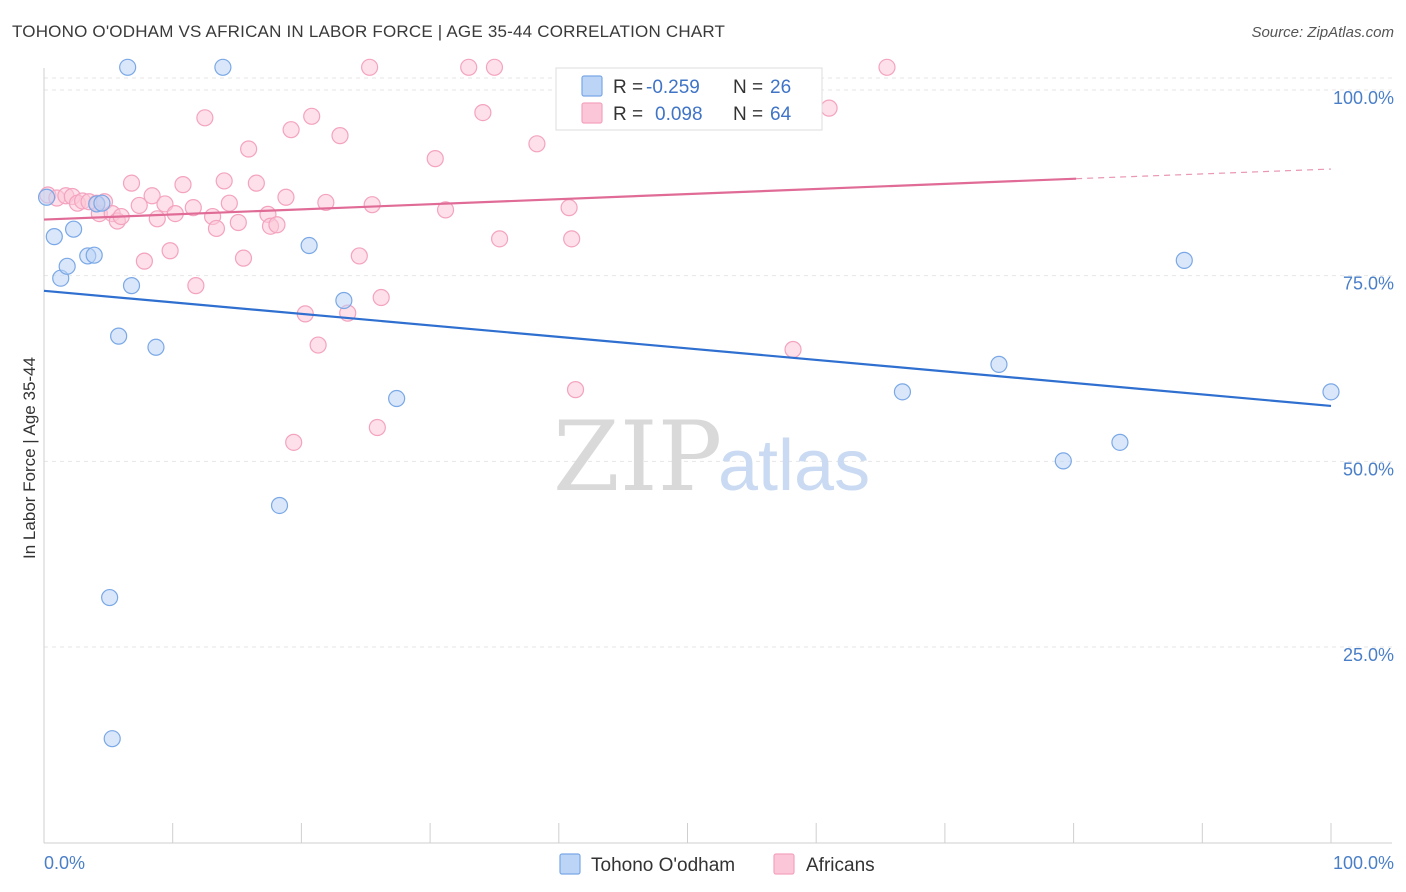 The image size is (1406, 892). Describe the element at coordinates (1204, 174) in the screenshot. I see `africans-trend-line-extension` at that location.